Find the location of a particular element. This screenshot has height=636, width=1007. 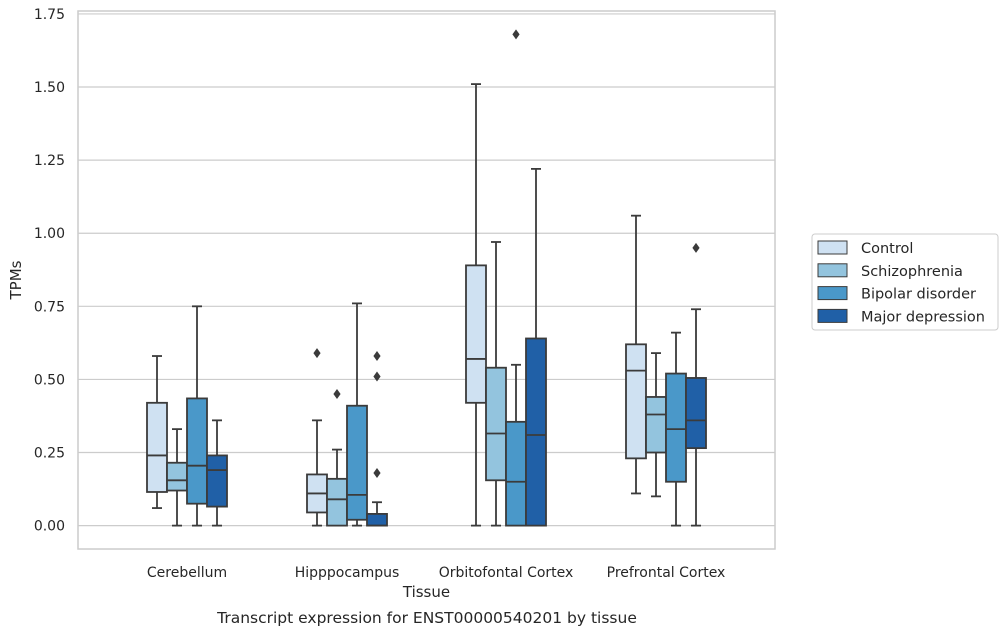

legend-label: Bipolar disorder is located at coordinates (918, 295).